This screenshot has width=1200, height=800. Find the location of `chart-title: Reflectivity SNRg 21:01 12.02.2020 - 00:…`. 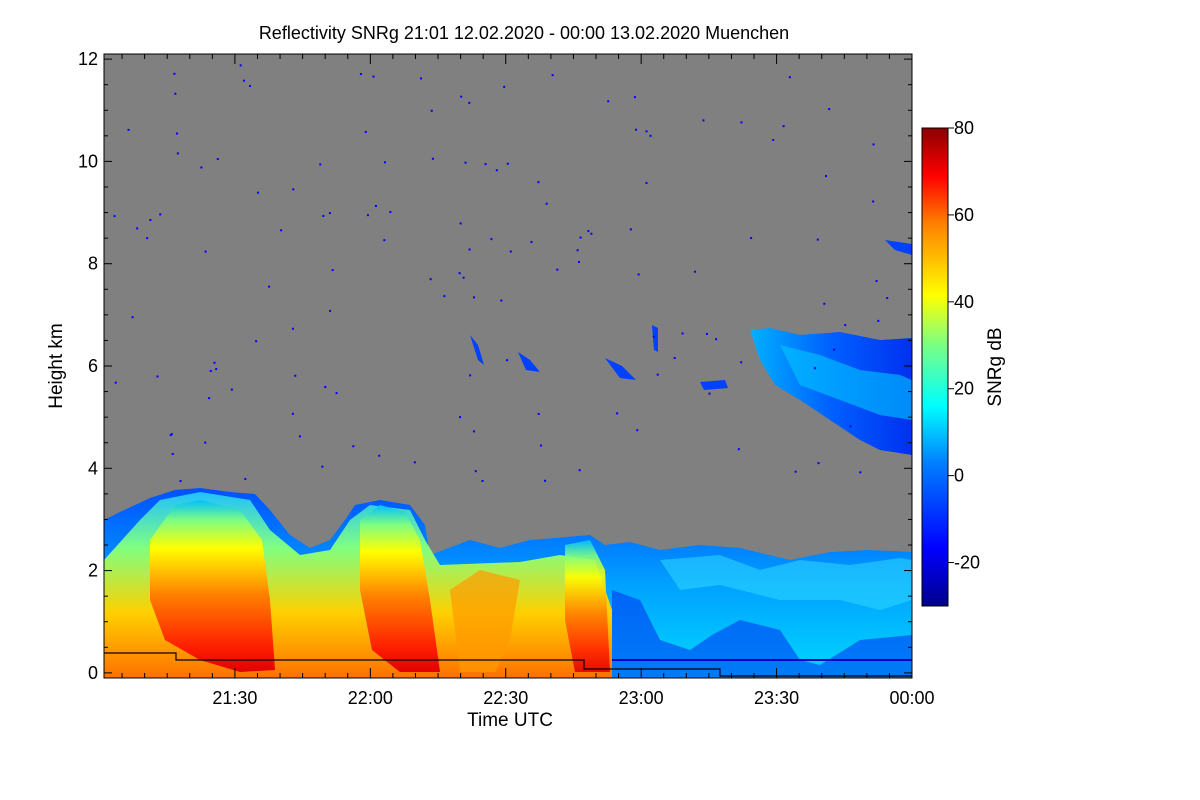

chart-title: Reflectivity SNRg 21:01 12.02.2020 - 00:… is located at coordinates (524, 33).